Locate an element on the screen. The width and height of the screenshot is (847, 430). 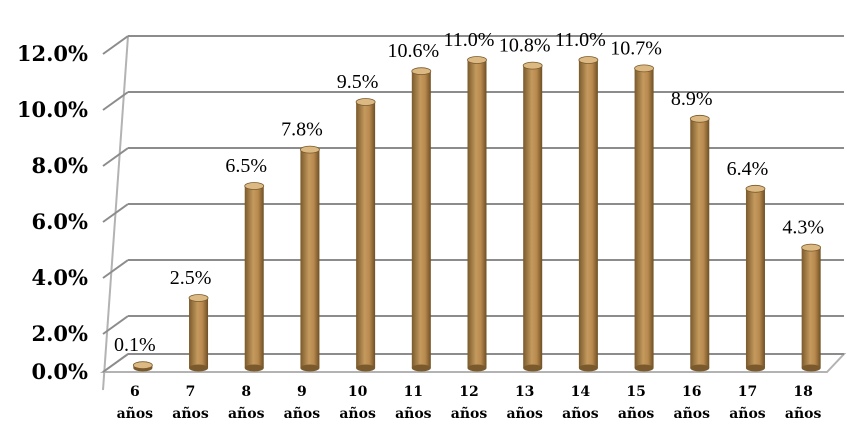
x-tick-label: 11 años is located at coordinates (413, 403).